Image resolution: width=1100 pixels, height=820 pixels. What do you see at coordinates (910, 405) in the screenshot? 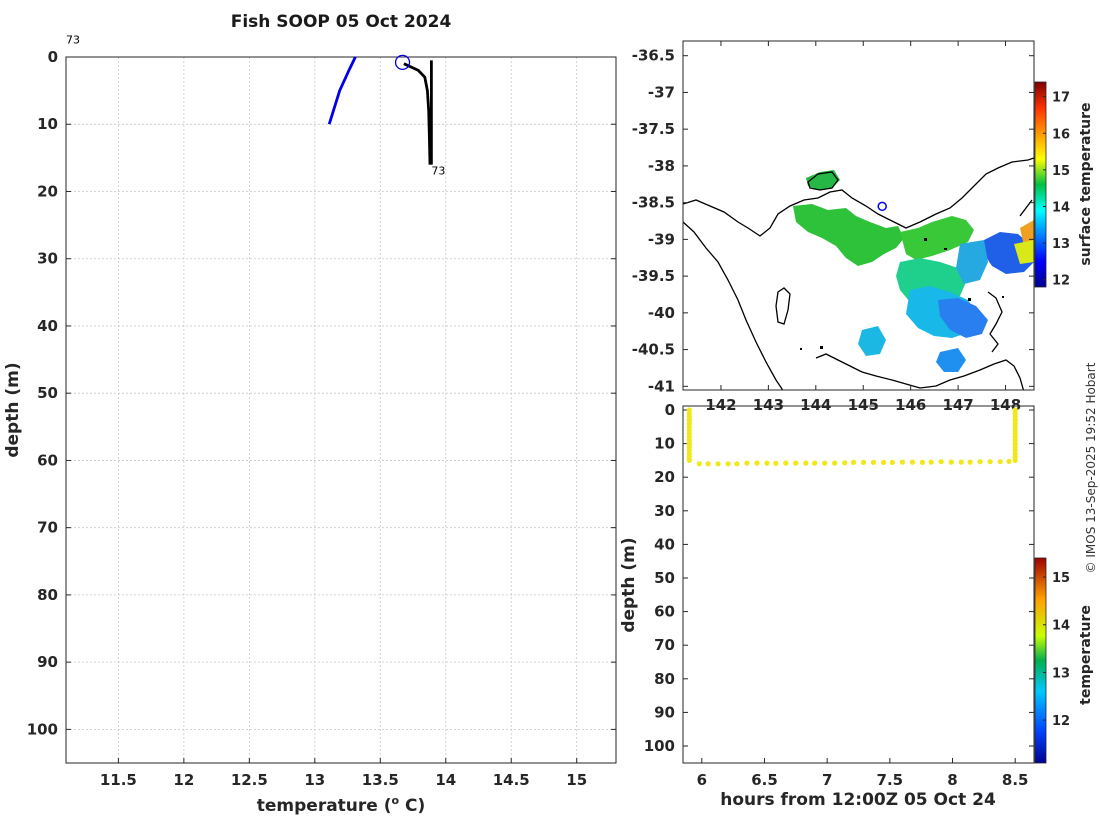
I see `map-xtick-label: 146` at bounding box center [910, 405].